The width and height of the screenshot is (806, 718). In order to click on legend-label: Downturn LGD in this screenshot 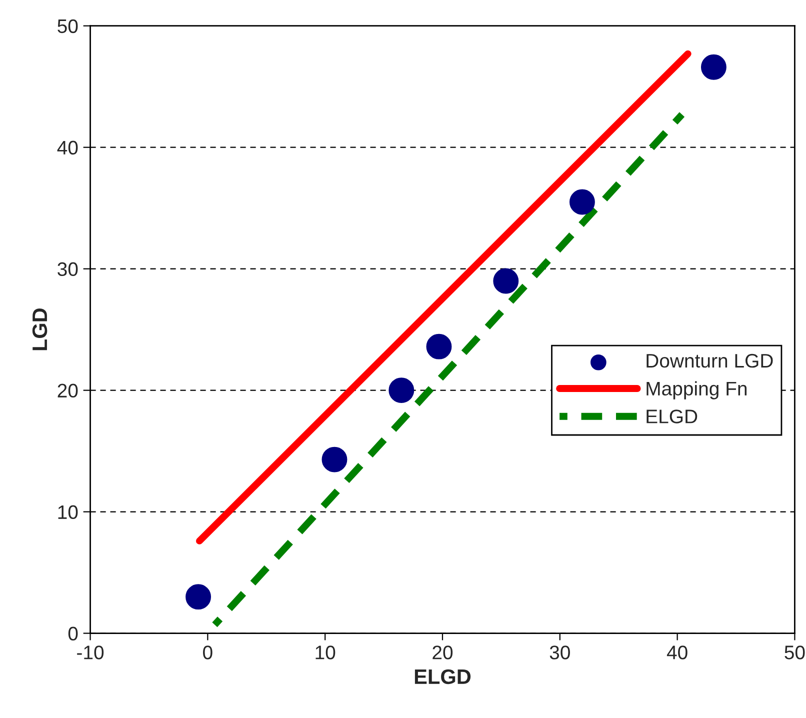, I will do `click(709, 361)`.